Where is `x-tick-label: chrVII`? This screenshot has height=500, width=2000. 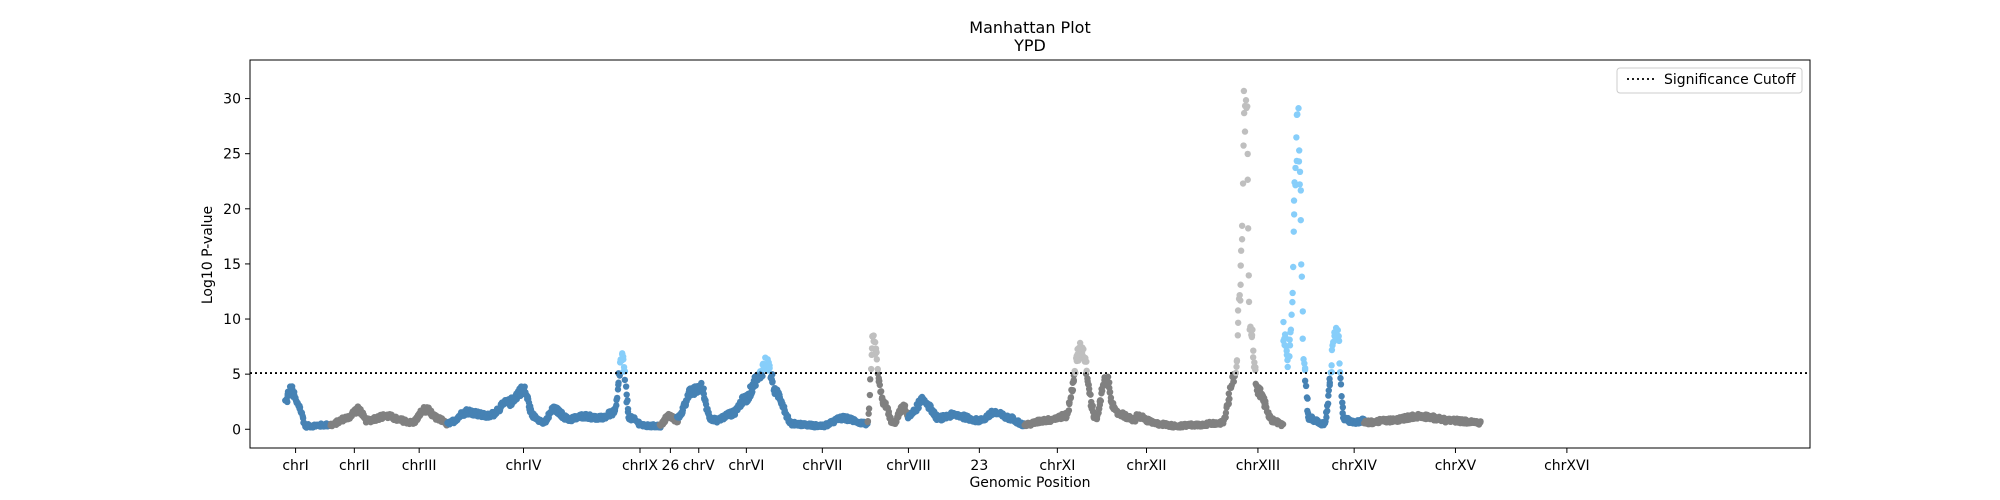
x-tick-label: chrVII is located at coordinates (822, 466).